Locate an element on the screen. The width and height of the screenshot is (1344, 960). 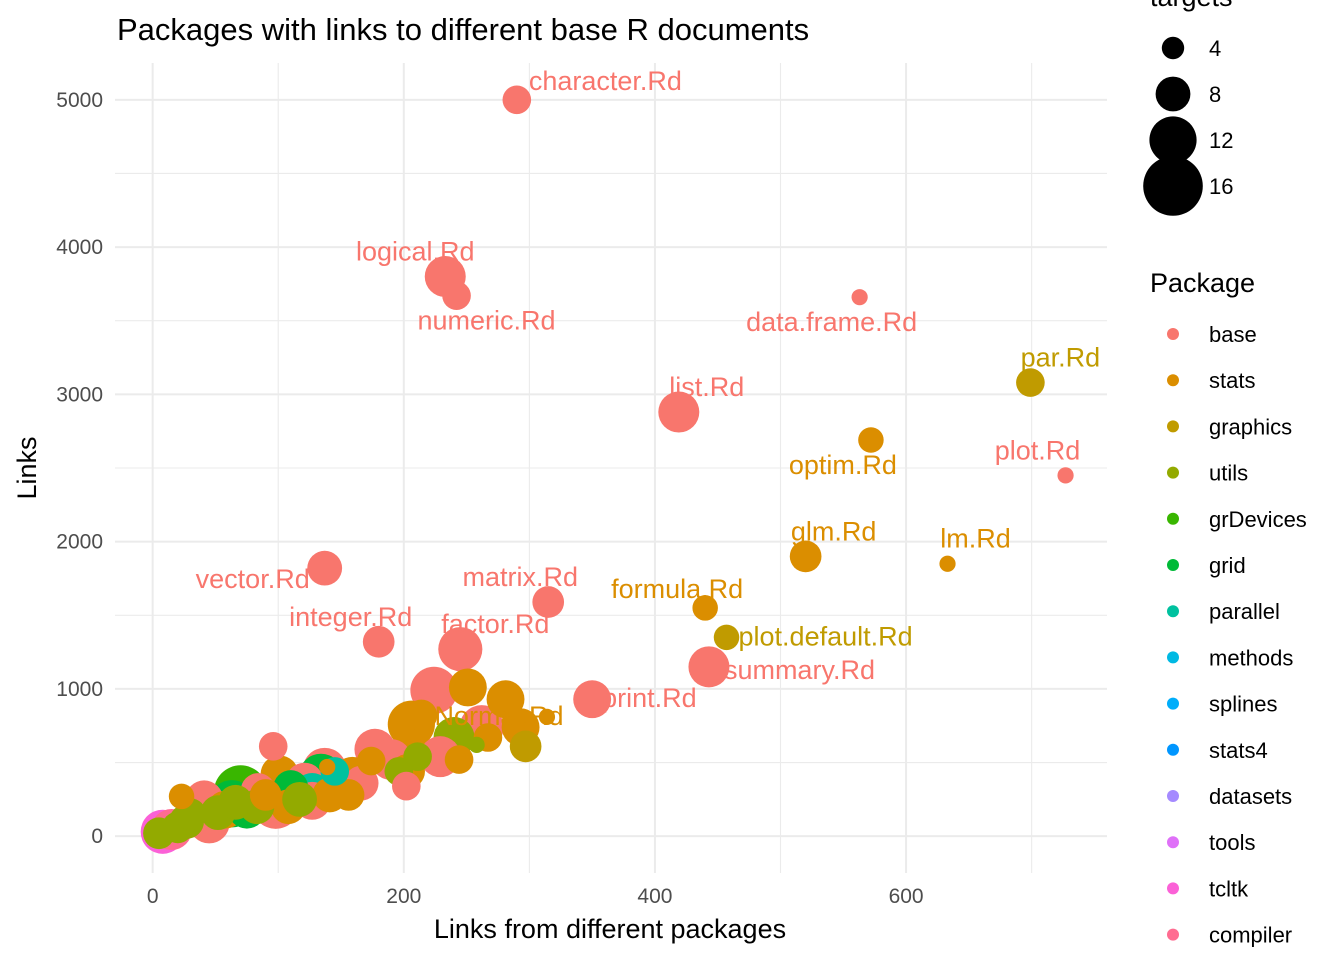
point-label: matrix.Rd is located at coordinates (520, 577).